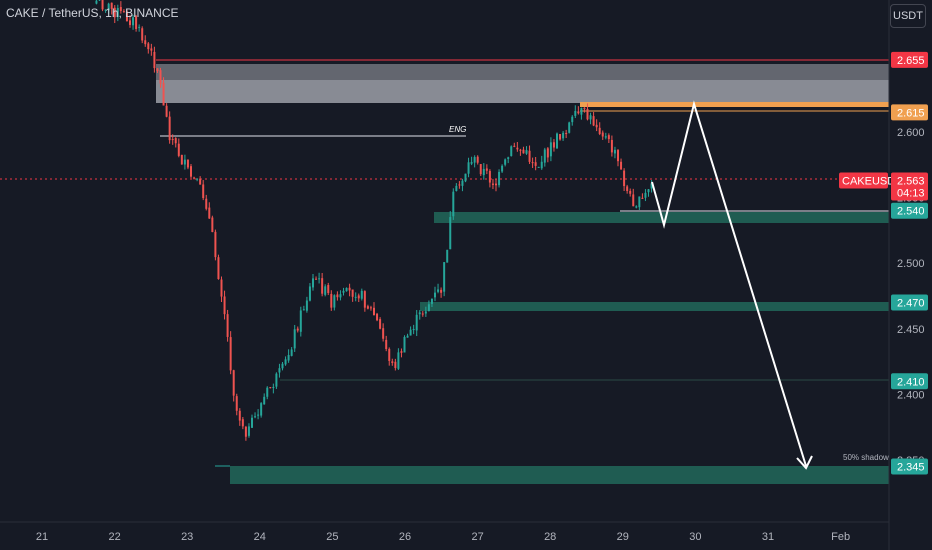 The image size is (932, 550). What do you see at coordinates (522, 72) in the screenshot?
I see `resistance-zone-top` at bounding box center [522, 72].